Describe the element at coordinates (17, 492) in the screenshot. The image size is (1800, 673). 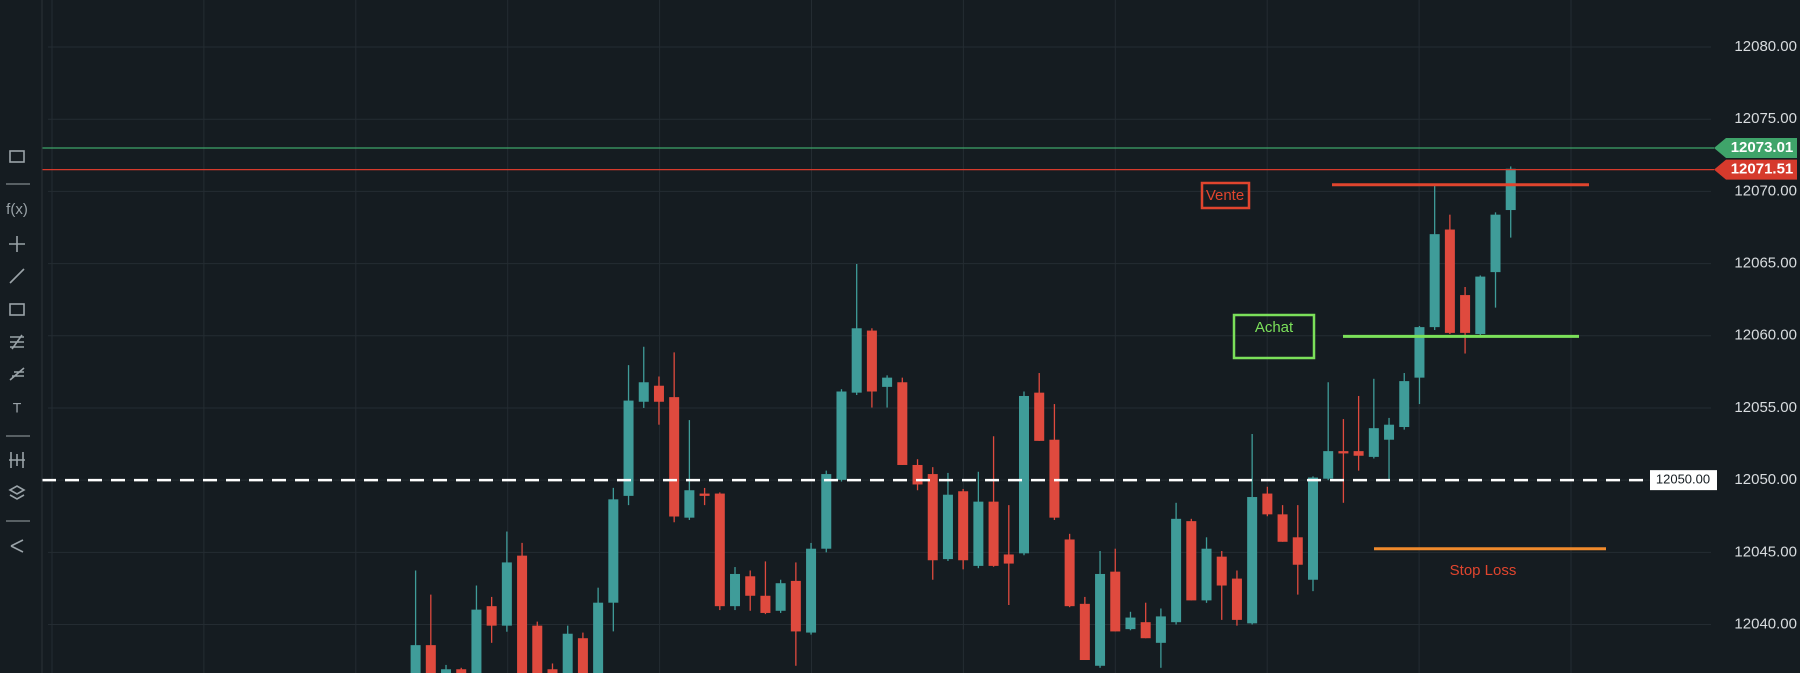
I see `layers-icon` at that location.